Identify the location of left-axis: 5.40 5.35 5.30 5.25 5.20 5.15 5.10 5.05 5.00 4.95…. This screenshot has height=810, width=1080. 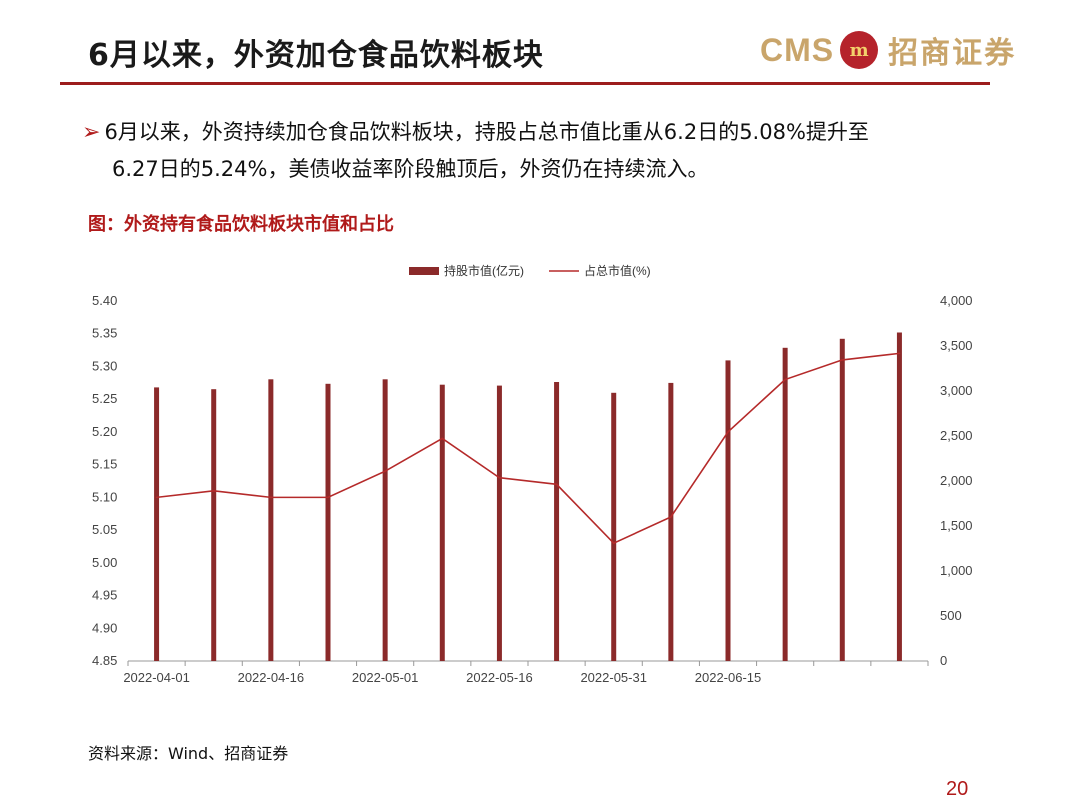
(104, 480).